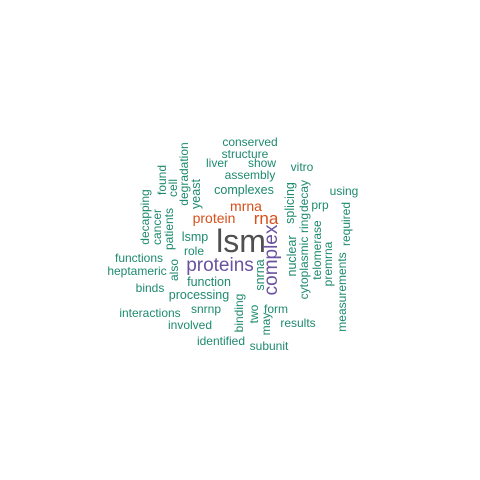 The height and width of the screenshot is (480, 480). I want to click on word-premrna: premrna, so click(328, 263).